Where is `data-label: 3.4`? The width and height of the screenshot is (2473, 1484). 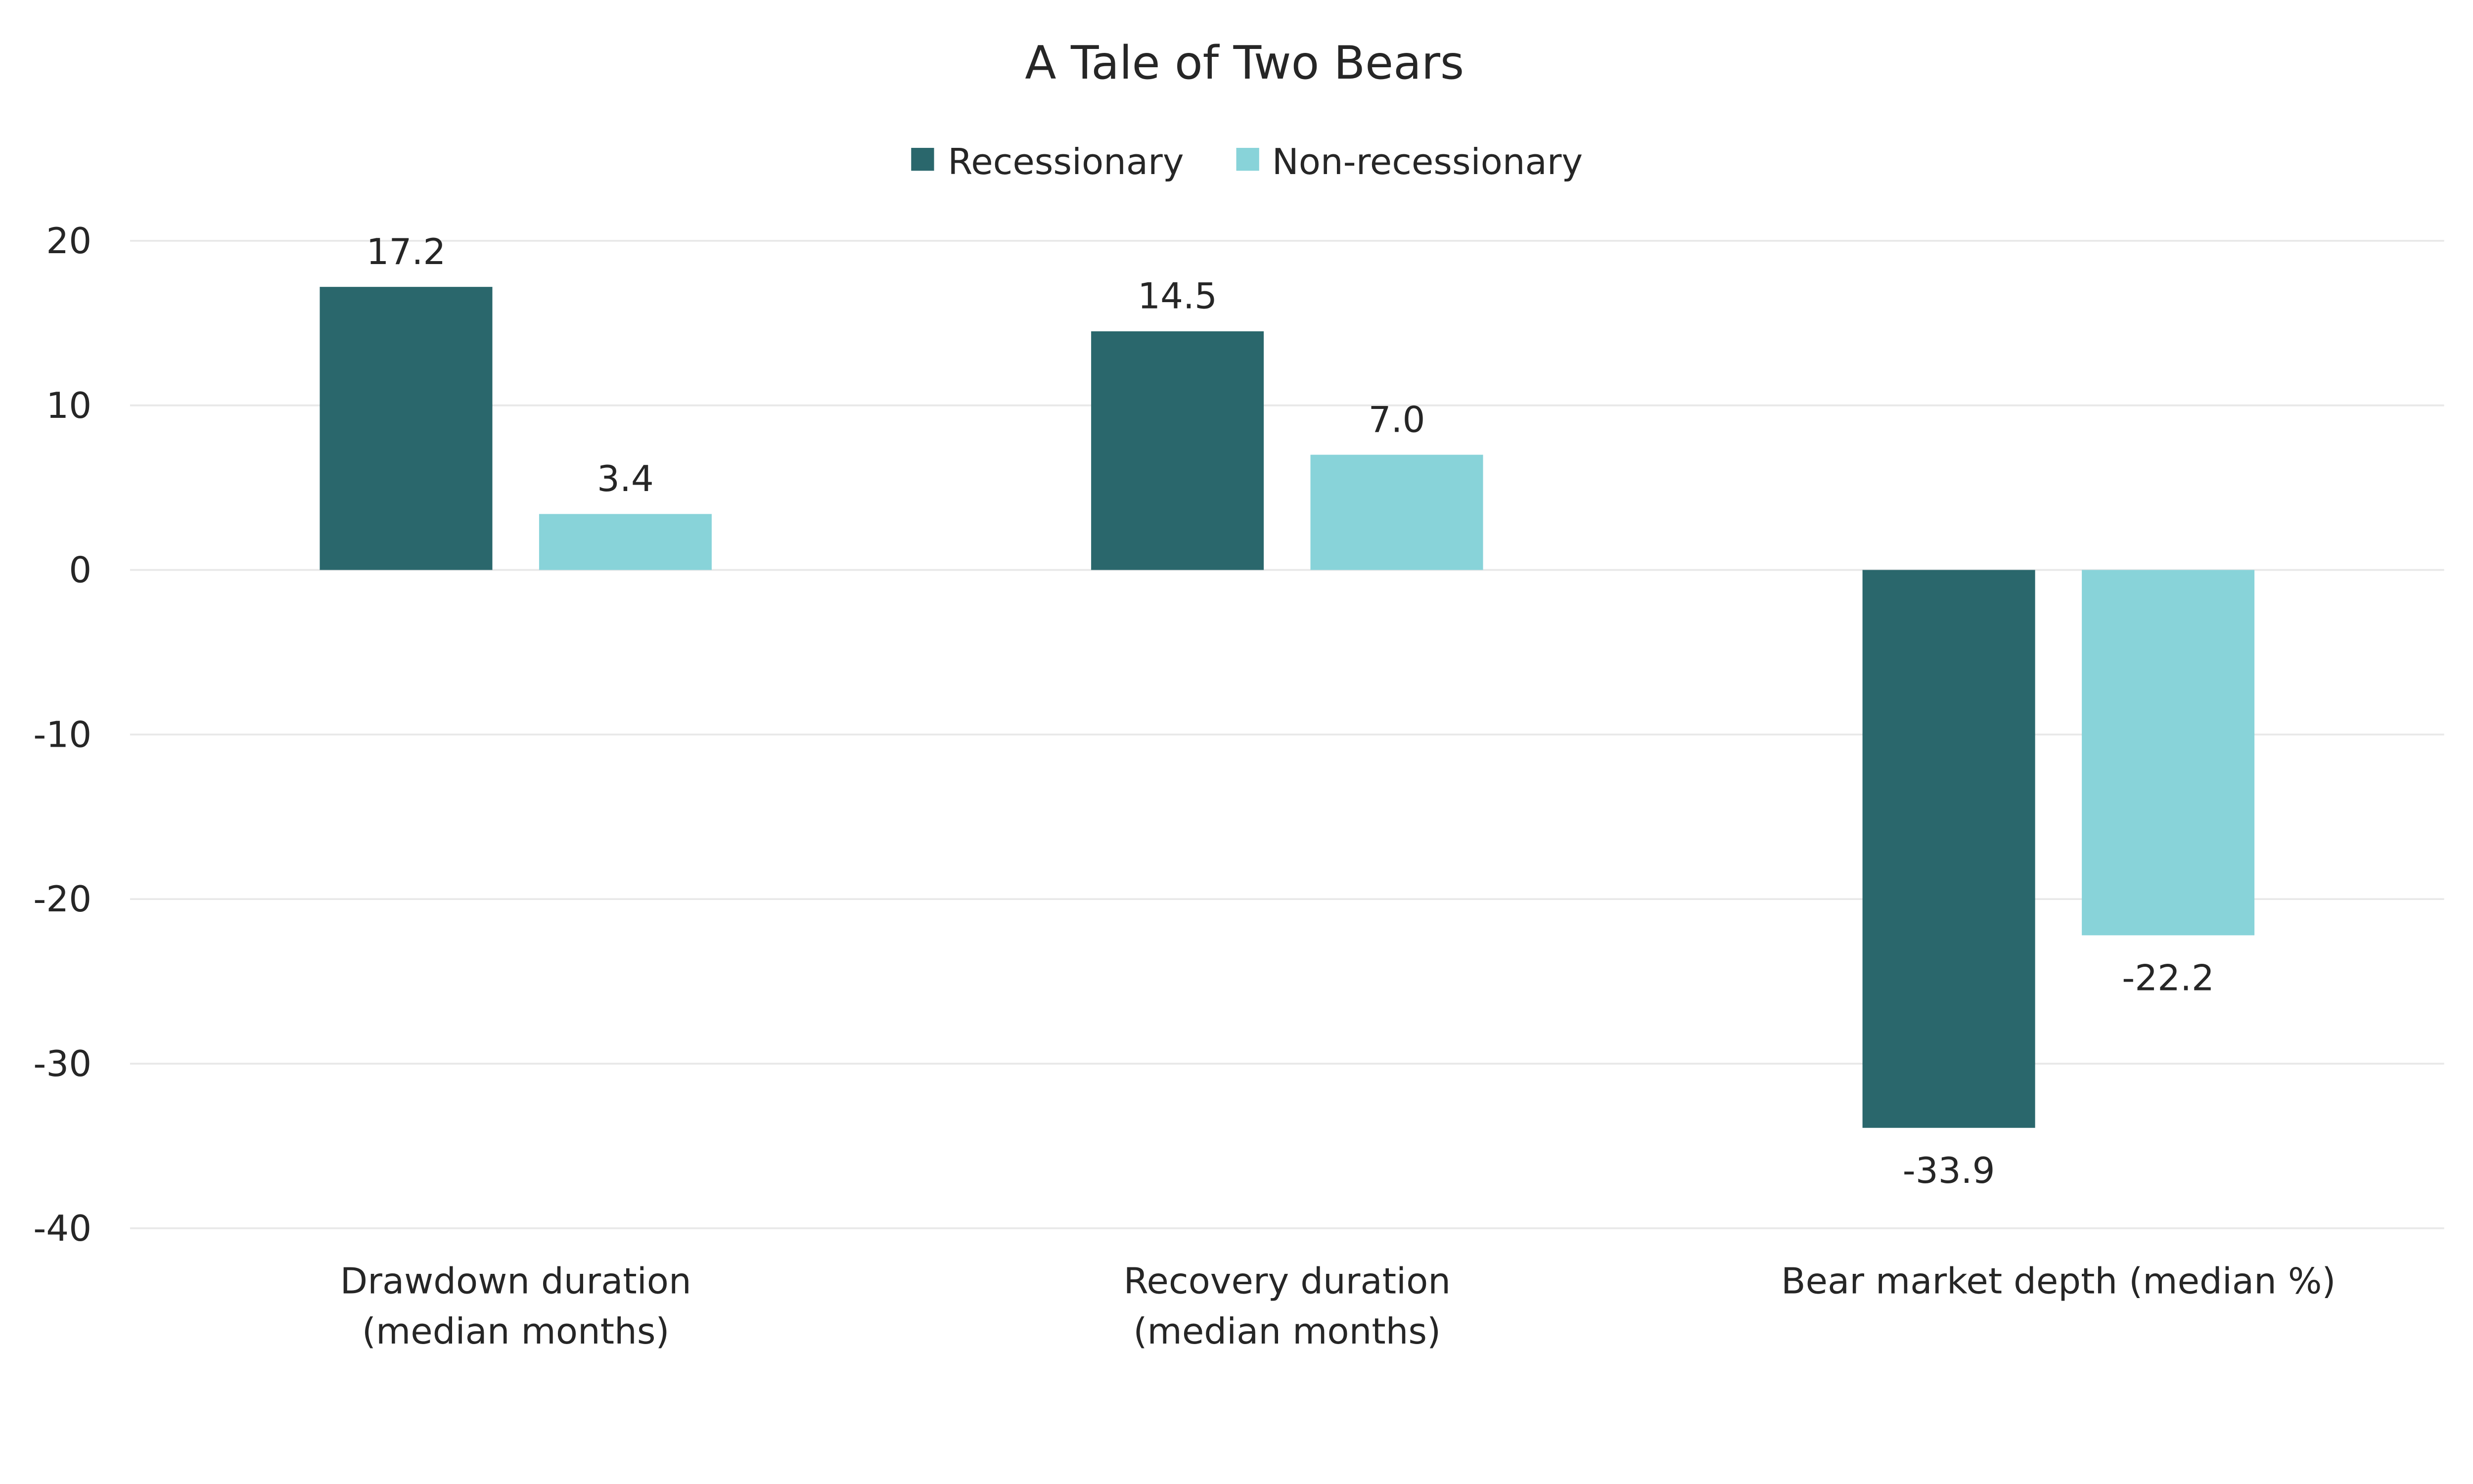
data-label: 3.4 is located at coordinates (625, 479).